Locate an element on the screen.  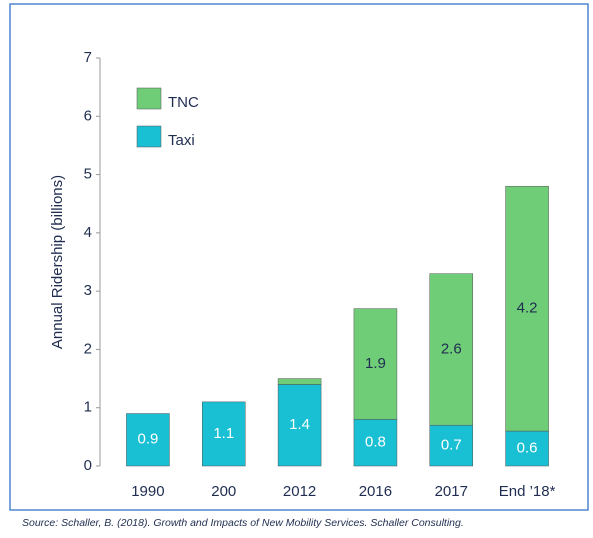
value-label: 4.2 is located at coordinates (527, 308).